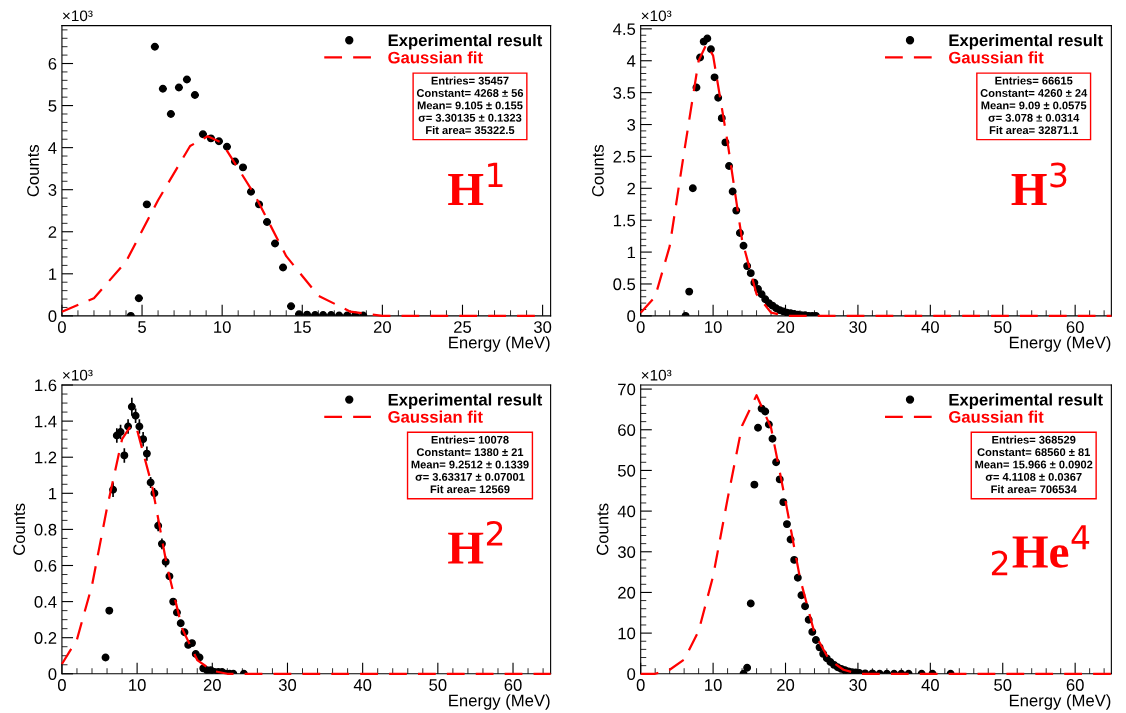 The height and width of the screenshot is (713, 1126). Describe the element at coordinates (1040, 550) in the screenshot. I see `annotation: $_{2}$He$^{4}$` at that location.